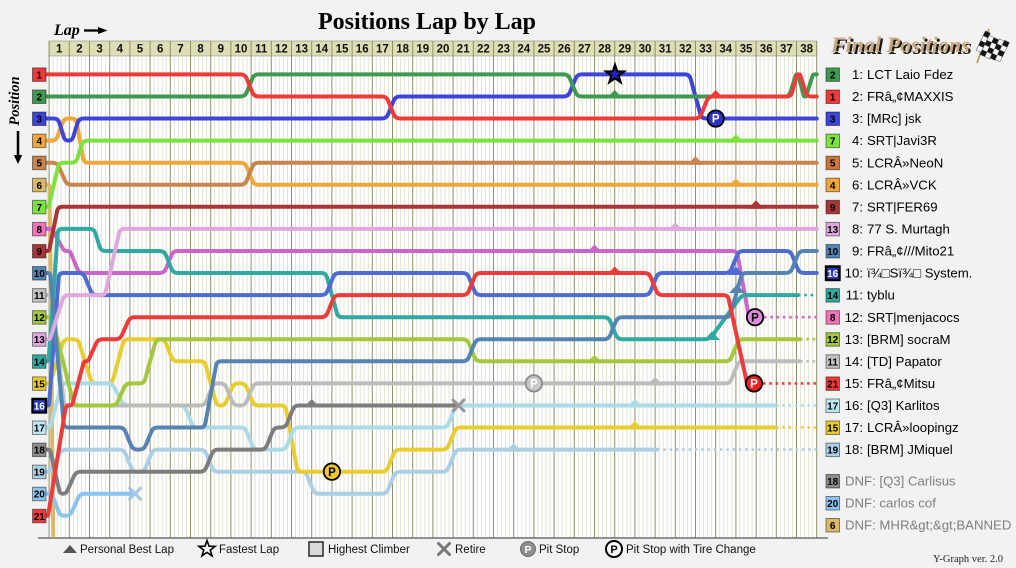  What do you see at coordinates (854, 361) in the screenshot?
I see `svg-text: 14:` at bounding box center [854, 361].